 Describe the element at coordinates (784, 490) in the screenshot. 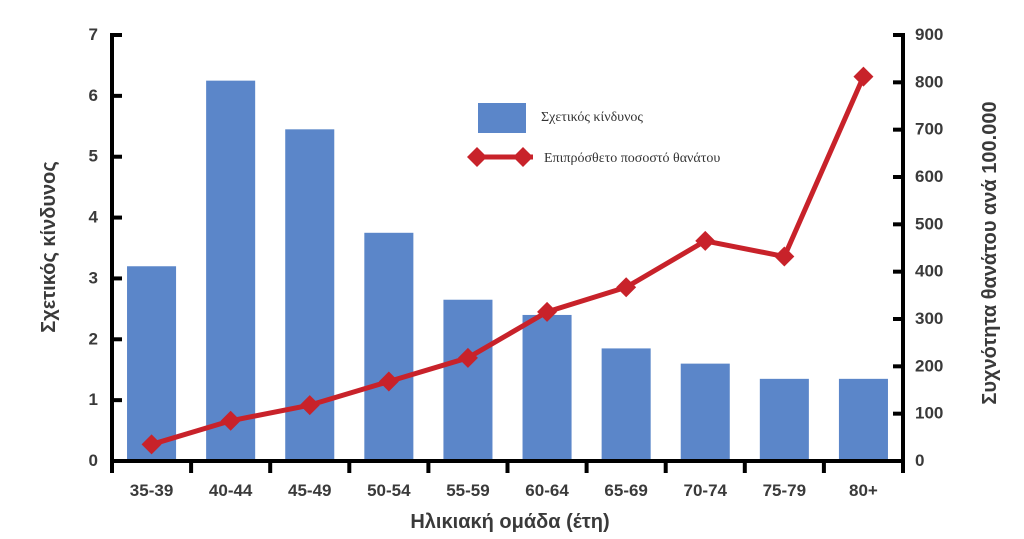

I see `x-tick-label: 75-79` at that location.